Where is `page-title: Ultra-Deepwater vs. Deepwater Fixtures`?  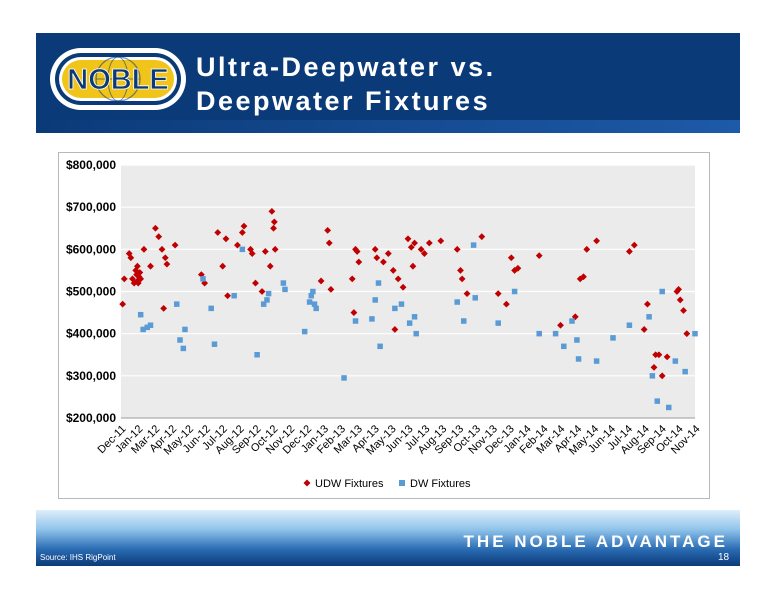
page-title: Ultra-Deepwater vs. Deepwater Fixtures is located at coordinates (346, 84).